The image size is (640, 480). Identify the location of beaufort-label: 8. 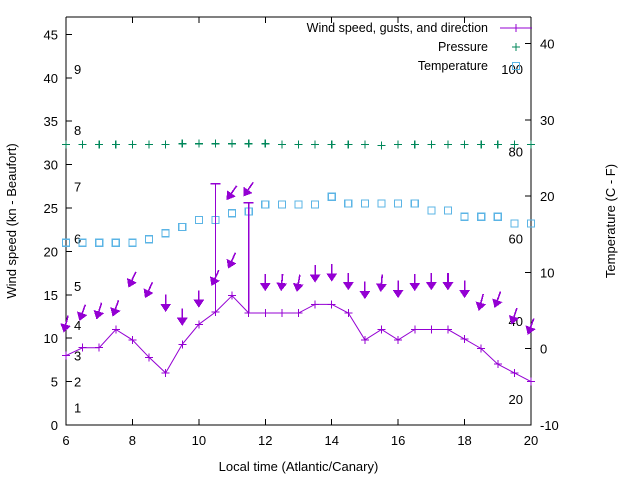
(77, 130).